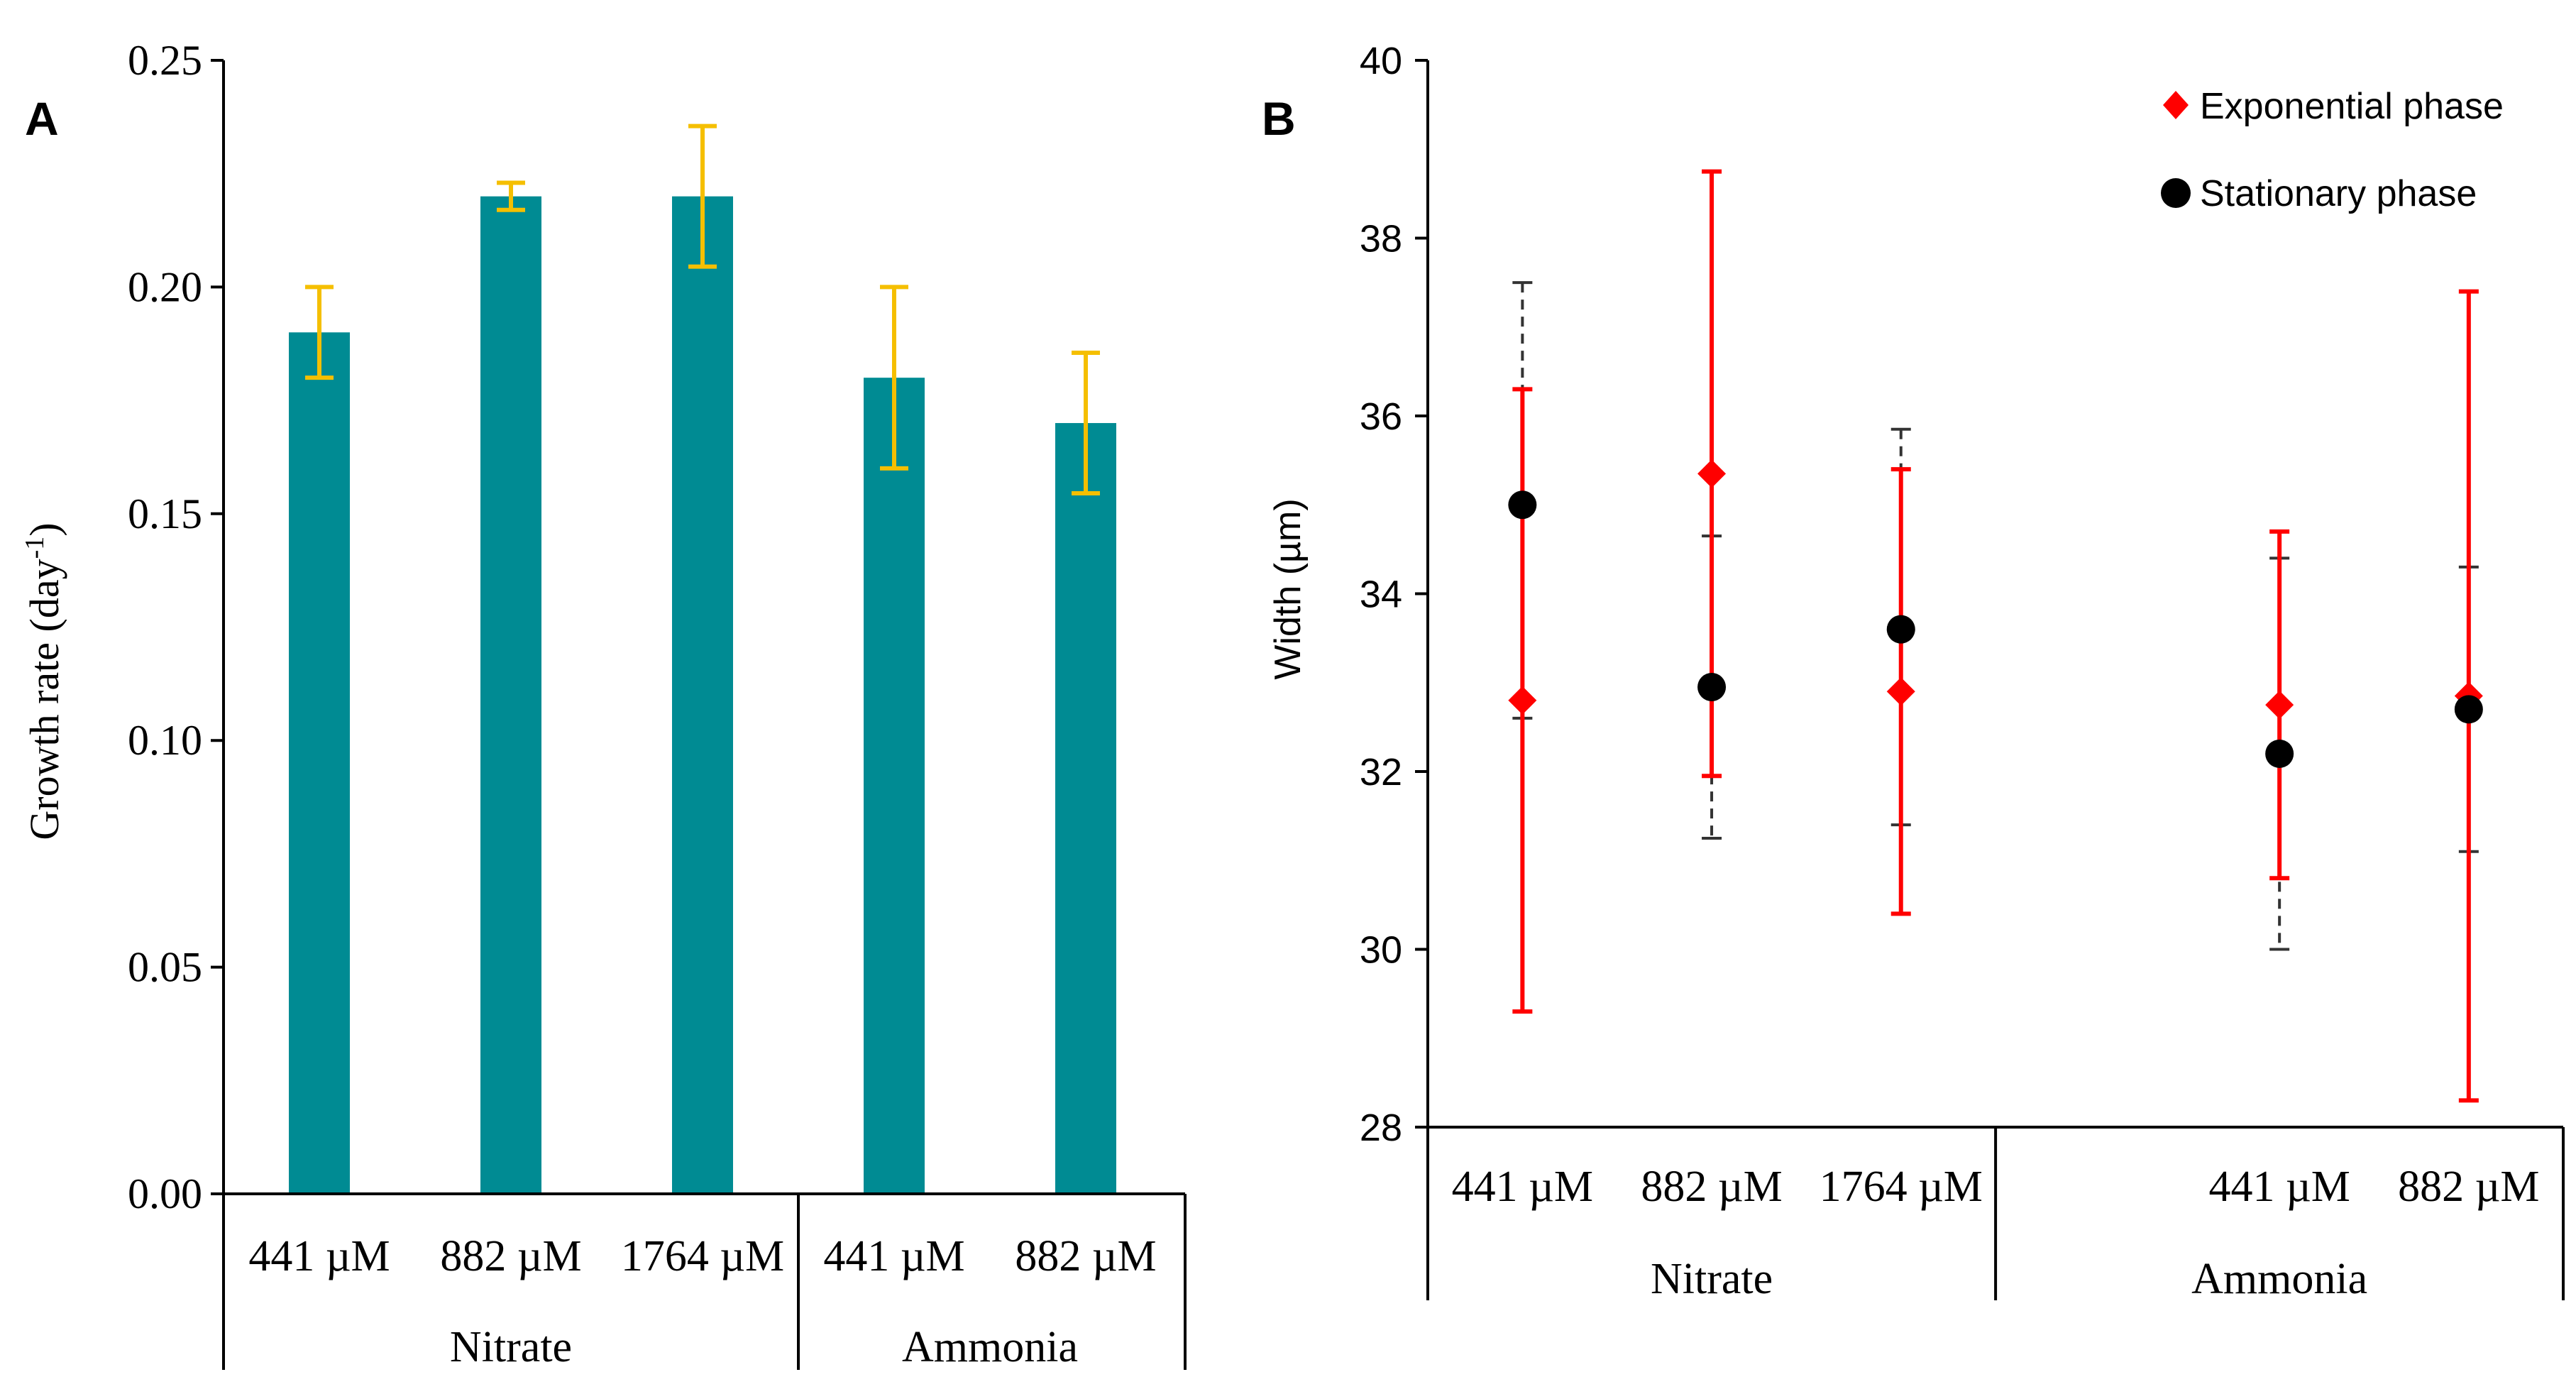  Describe the element at coordinates (165, 513) in the screenshot. I see `panel-a-y-tick-label: 0.15` at that location.